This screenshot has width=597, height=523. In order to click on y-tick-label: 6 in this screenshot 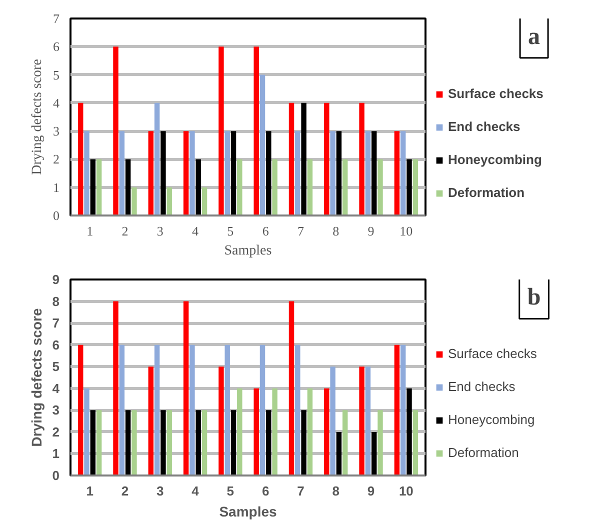, I will do `click(56, 344)`.